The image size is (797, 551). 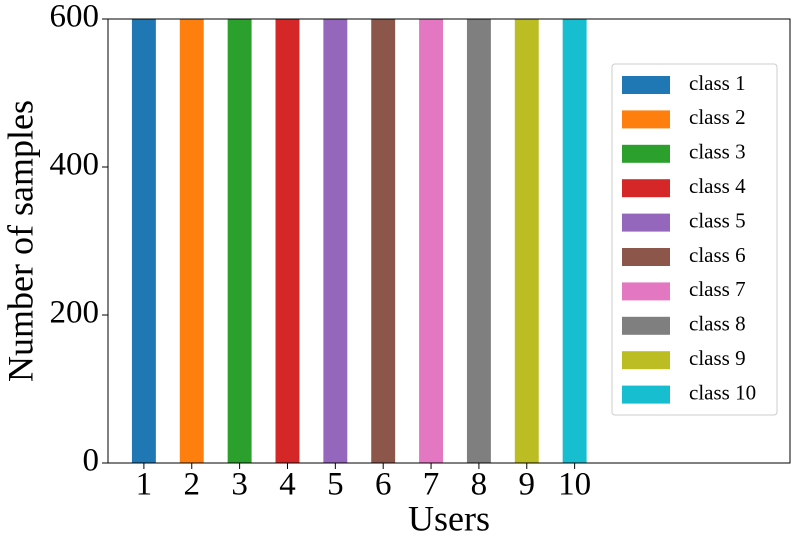 I want to click on x-tick-label: 2, so click(x=192, y=485).